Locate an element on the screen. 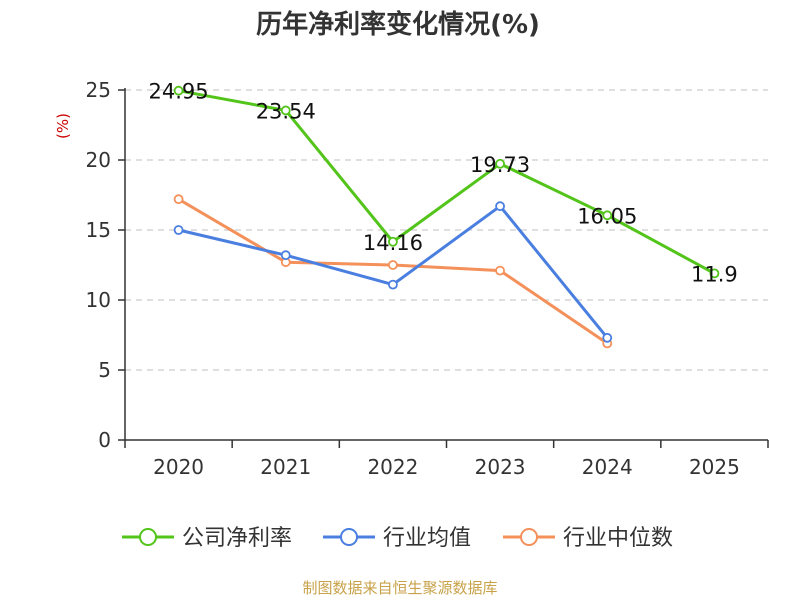 This screenshot has height=600, width=800. data-label: 19.73 is located at coordinates (500, 165).